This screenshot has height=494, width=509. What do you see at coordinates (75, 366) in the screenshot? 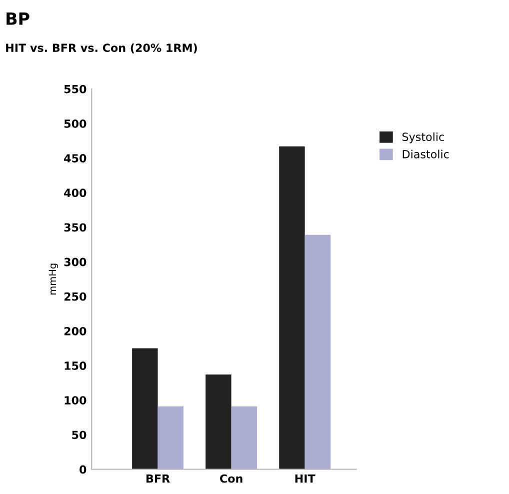
I see `y-tick-label: 150` at bounding box center [75, 366].